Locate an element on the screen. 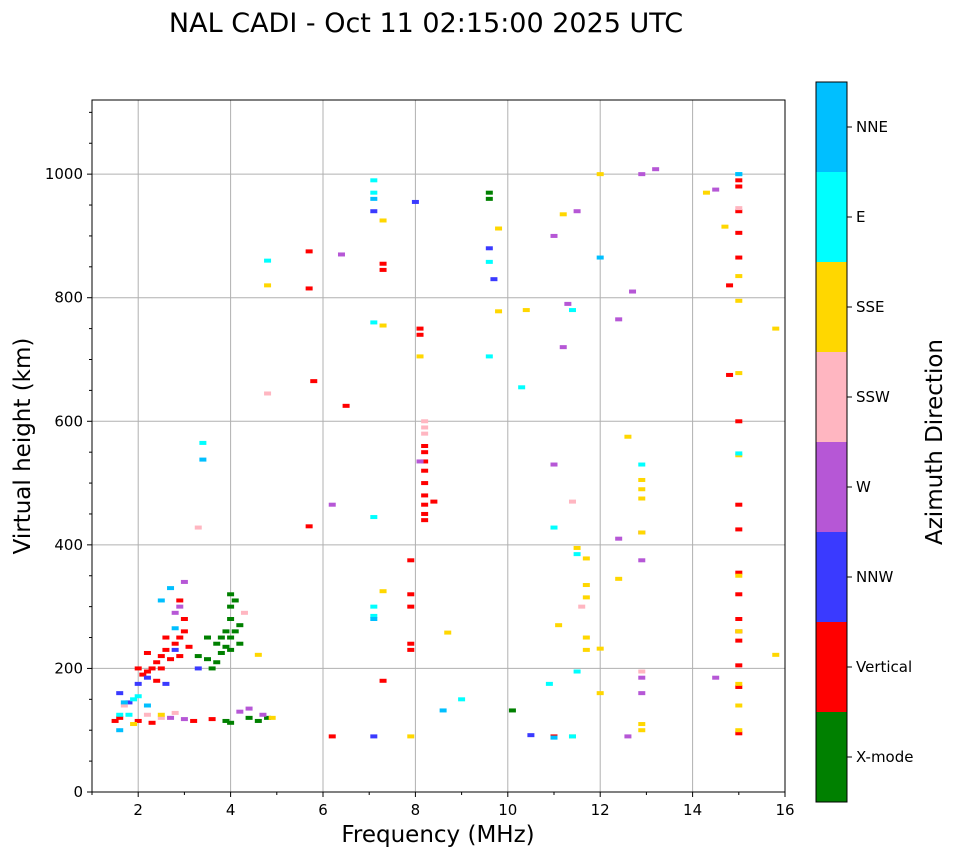  colorbar-tick-label: SSE is located at coordinates (870, 307).